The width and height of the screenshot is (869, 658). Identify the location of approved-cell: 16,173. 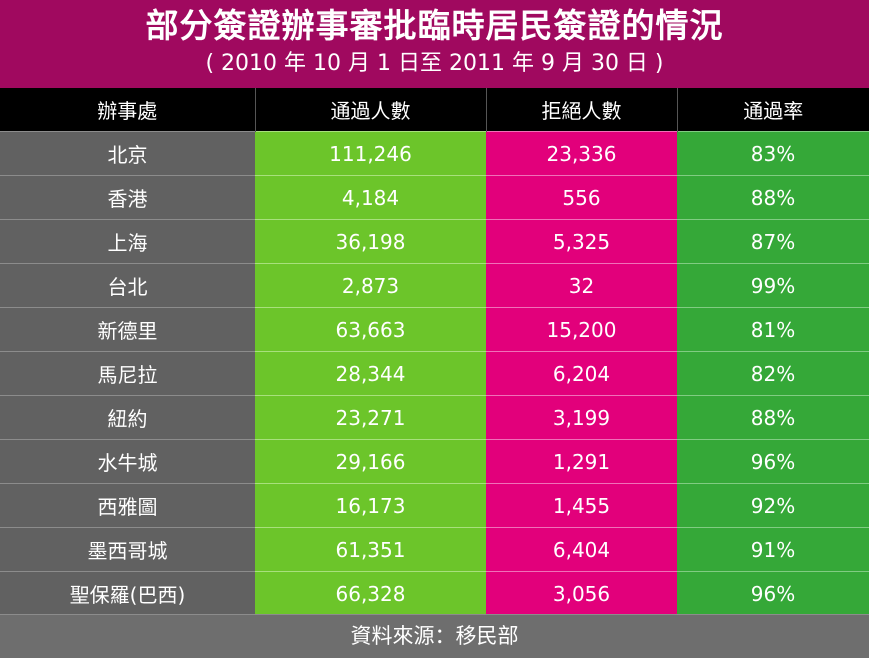
(370, 505).